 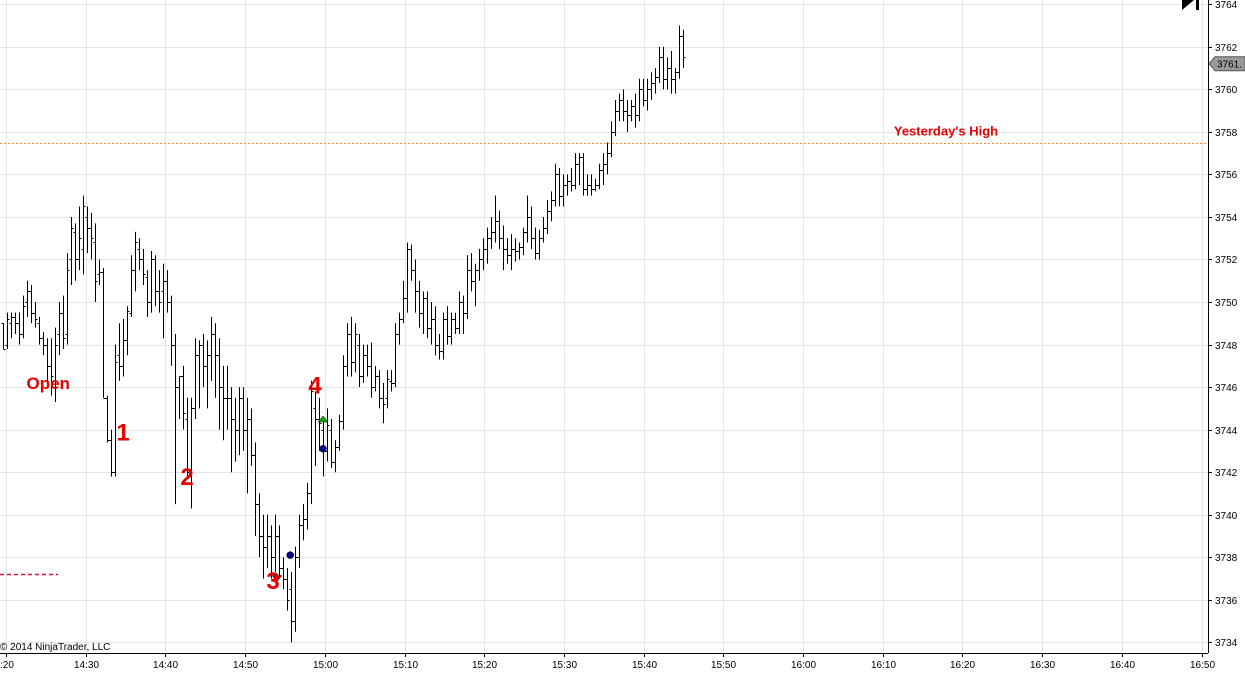 What do you see at coordinates (1226, 558) in the screenshot?
I see `y-tick-label: 3738` at bounding box center [1226, 558].